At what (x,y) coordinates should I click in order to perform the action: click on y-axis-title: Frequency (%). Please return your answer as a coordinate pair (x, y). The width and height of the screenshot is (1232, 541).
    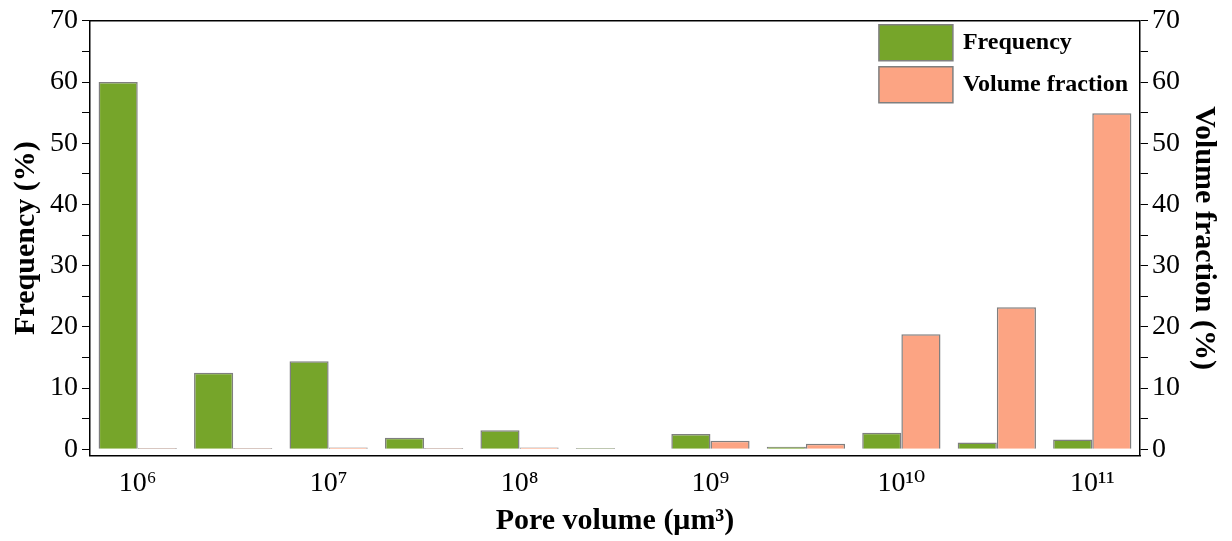
    Looking at the image, I should click on (23, 238).